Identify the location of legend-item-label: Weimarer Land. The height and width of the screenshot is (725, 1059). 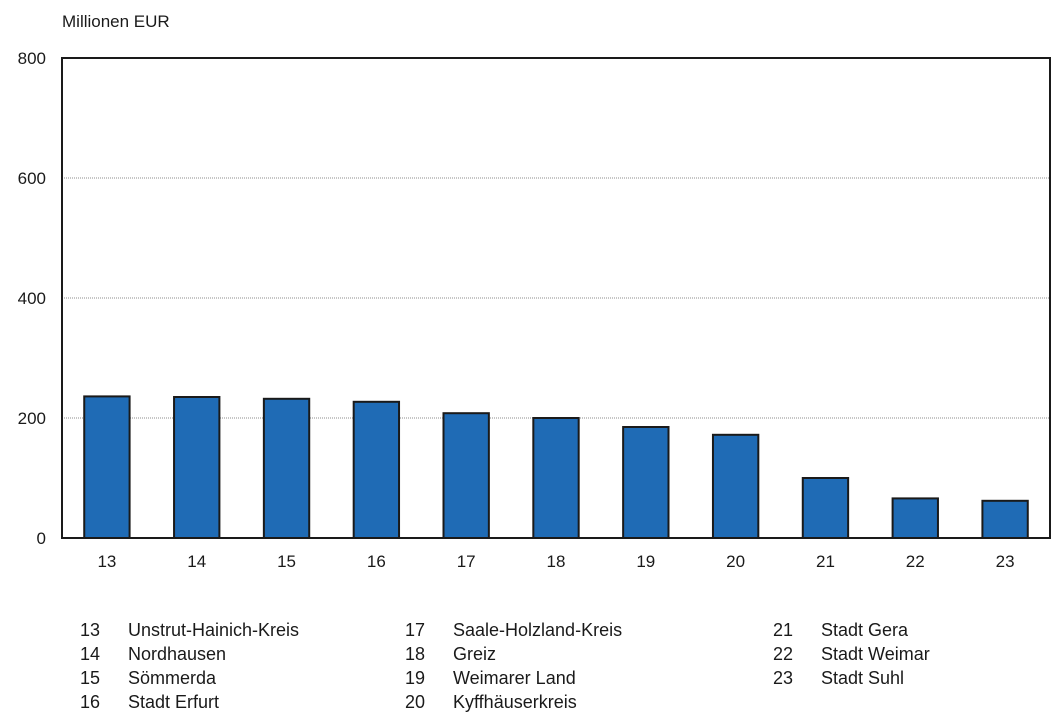
(514, 678).